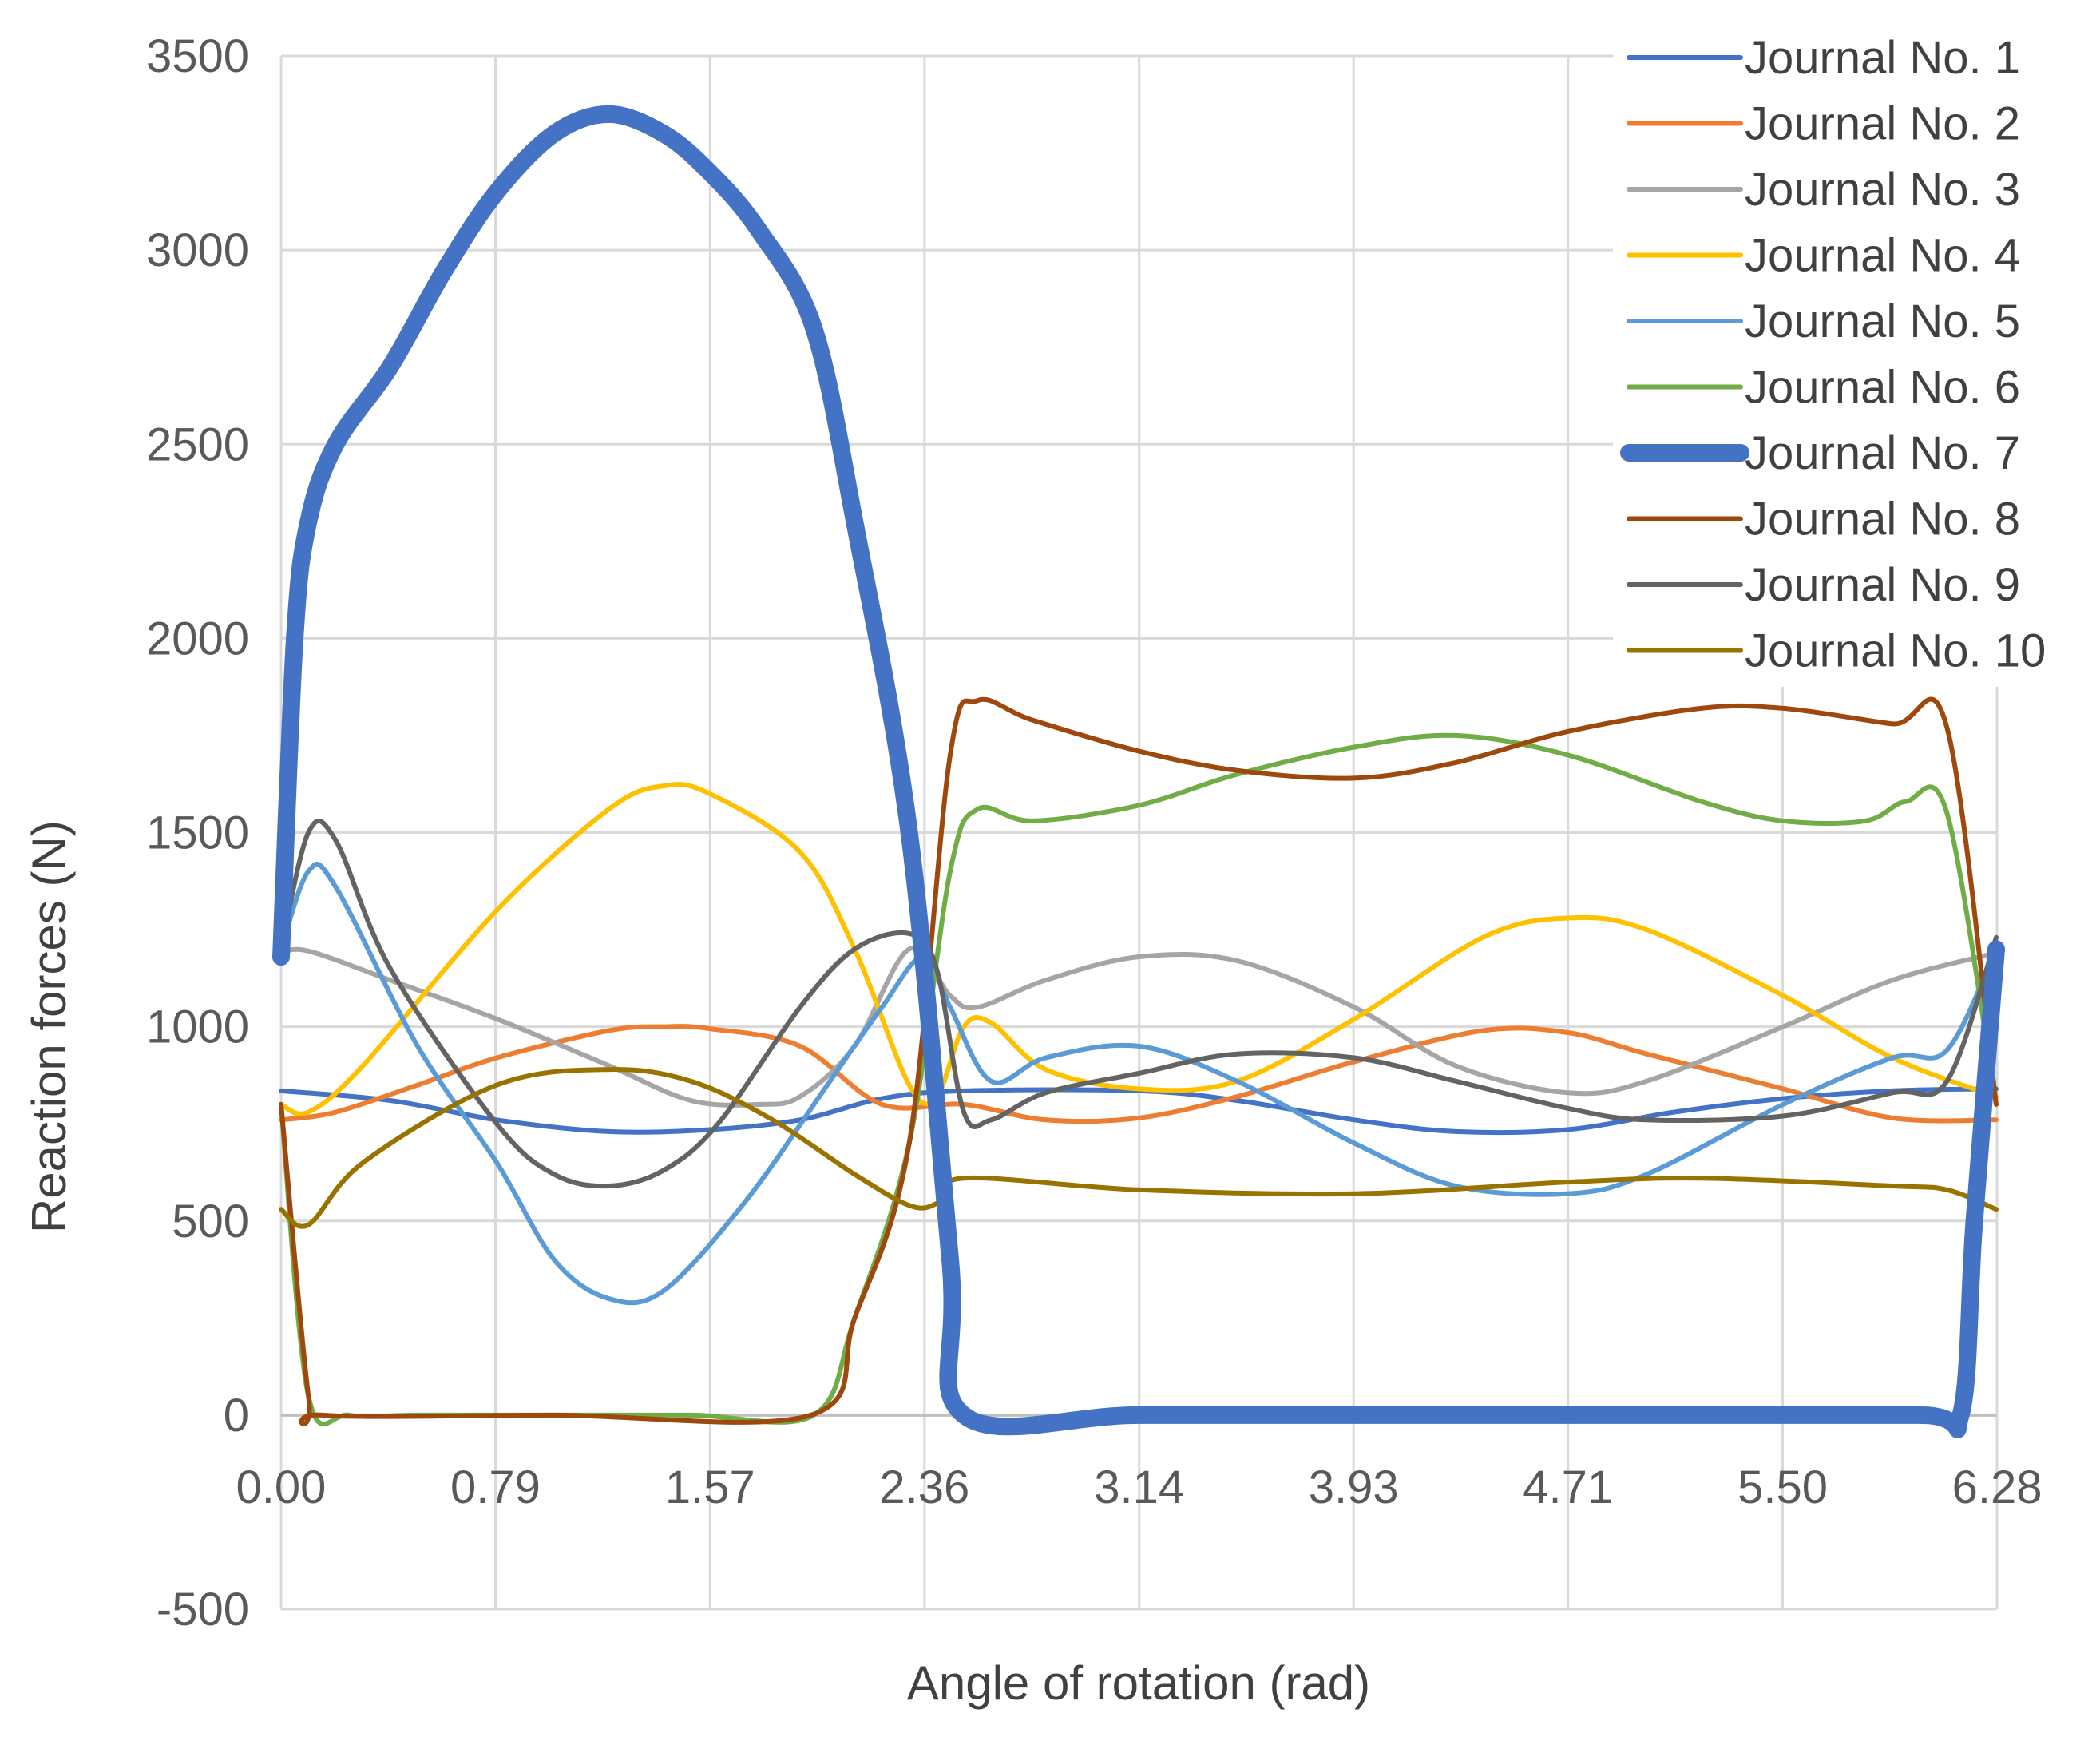 This screenshot has width=2100, height=1737. Describe the element at coordinates (1882, 453) in the screenshot. I see `legend-label-journal-7: Journal No. 7` at that location.